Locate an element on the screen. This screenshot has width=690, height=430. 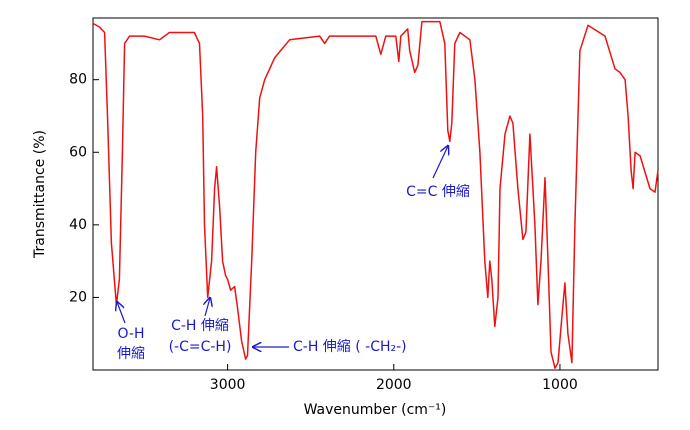
x-axis-label: Wavenumber (cm⁻¹) is located at coordinates (375, 410).